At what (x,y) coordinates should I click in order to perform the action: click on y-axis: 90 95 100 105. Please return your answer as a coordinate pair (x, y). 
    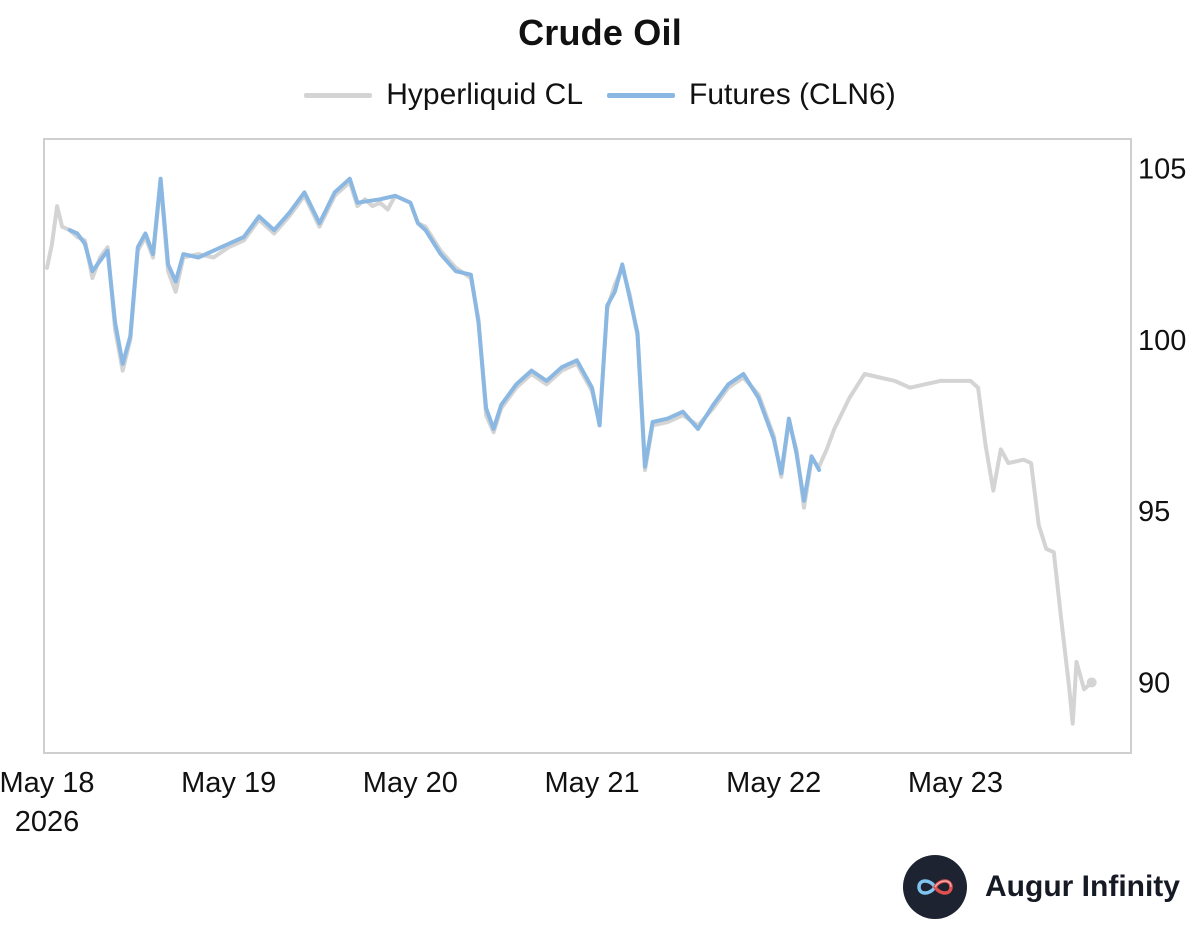
    Looking at the image, I should click on (1162, 426).